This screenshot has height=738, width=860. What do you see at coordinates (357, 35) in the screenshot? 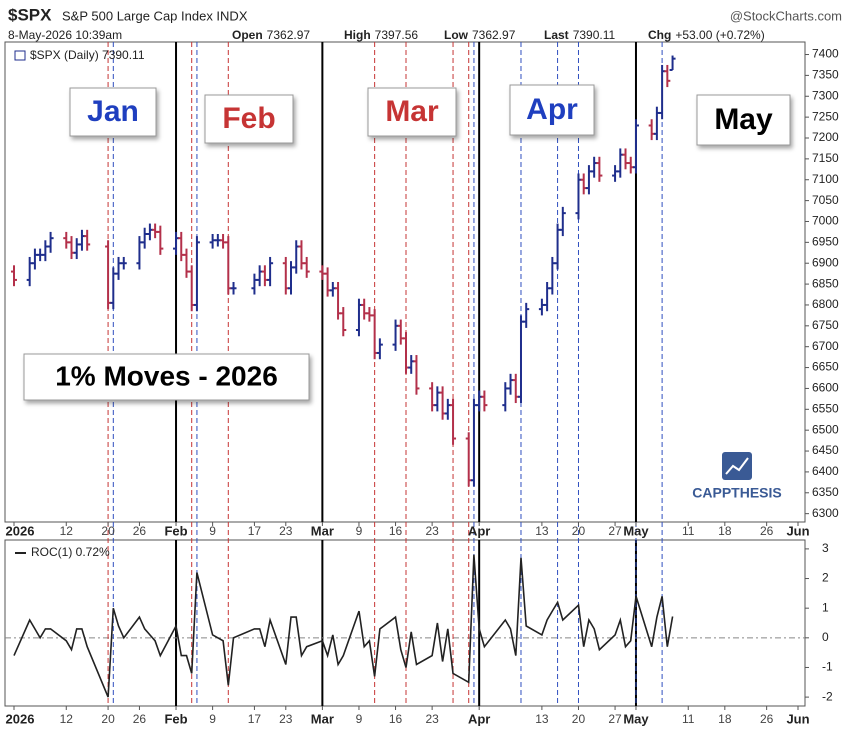
I see `quote-label: High` at bounding box center [357, 35].